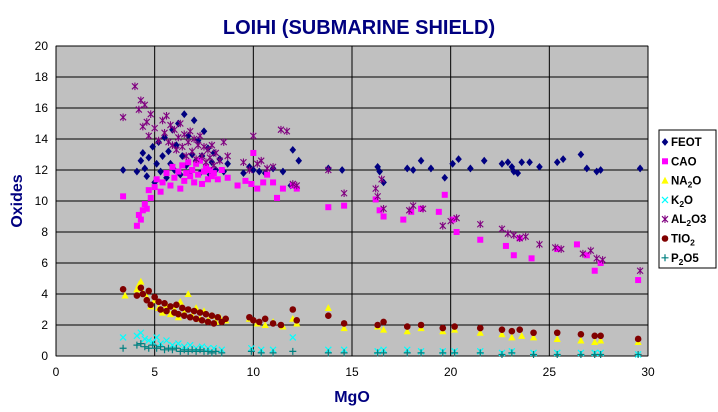 The image size is (718, 412). Describe the element at coordinates (665, 219) in the screenshot. I see `legend-marker-al2o3` at that location.